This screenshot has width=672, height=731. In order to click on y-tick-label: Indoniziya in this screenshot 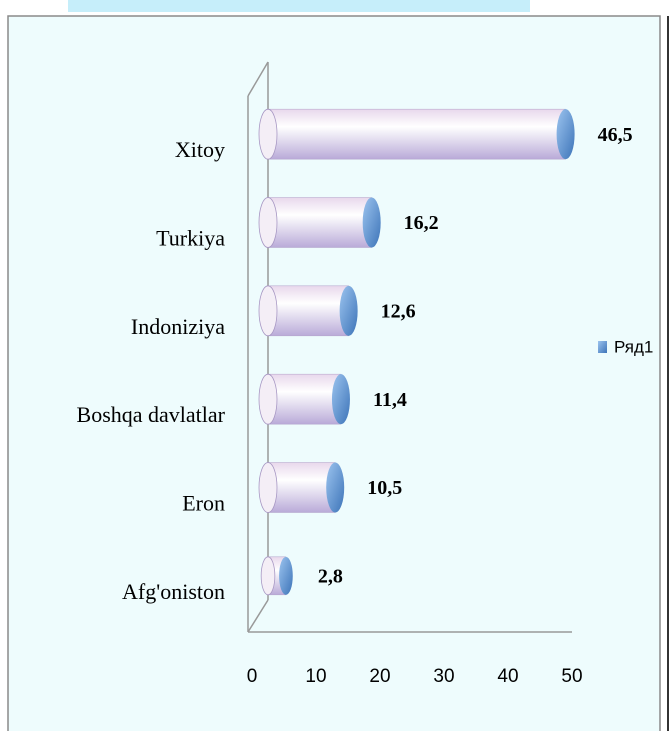, I will do `click(178, 326)`.